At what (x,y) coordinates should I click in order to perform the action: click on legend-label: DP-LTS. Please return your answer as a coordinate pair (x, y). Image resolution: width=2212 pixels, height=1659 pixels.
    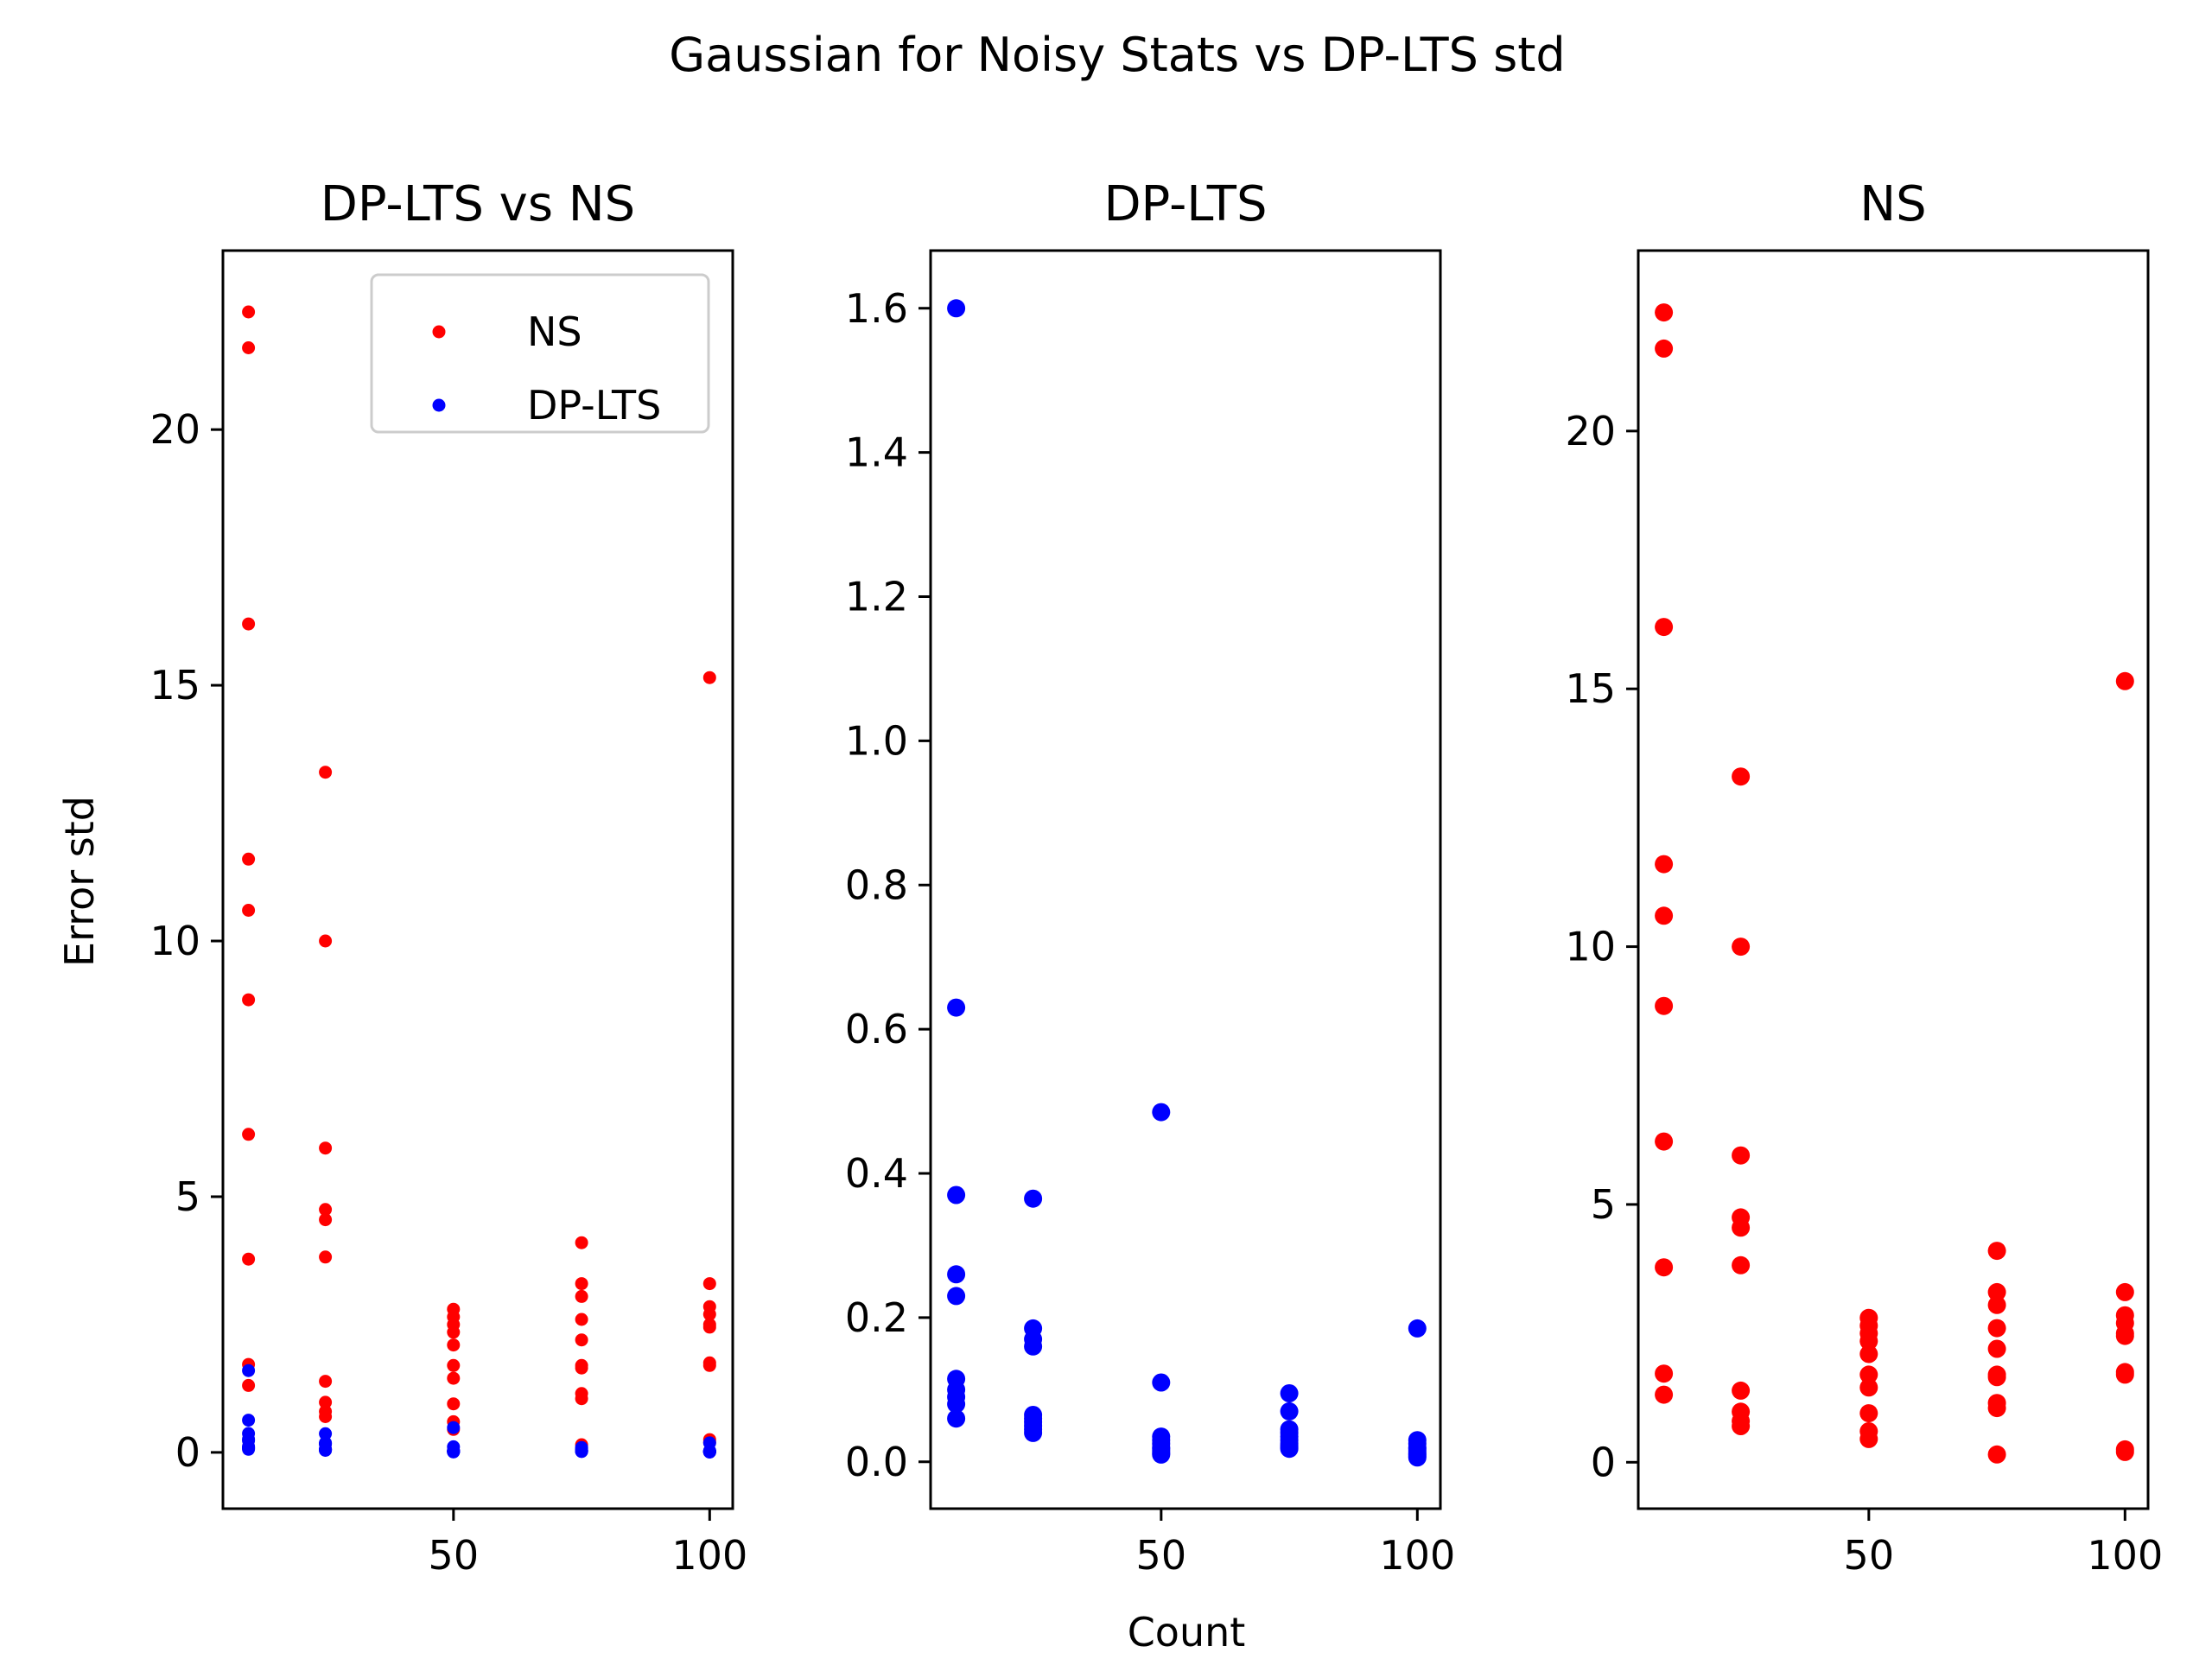
    Looking at the image, I should click on (594, 405).